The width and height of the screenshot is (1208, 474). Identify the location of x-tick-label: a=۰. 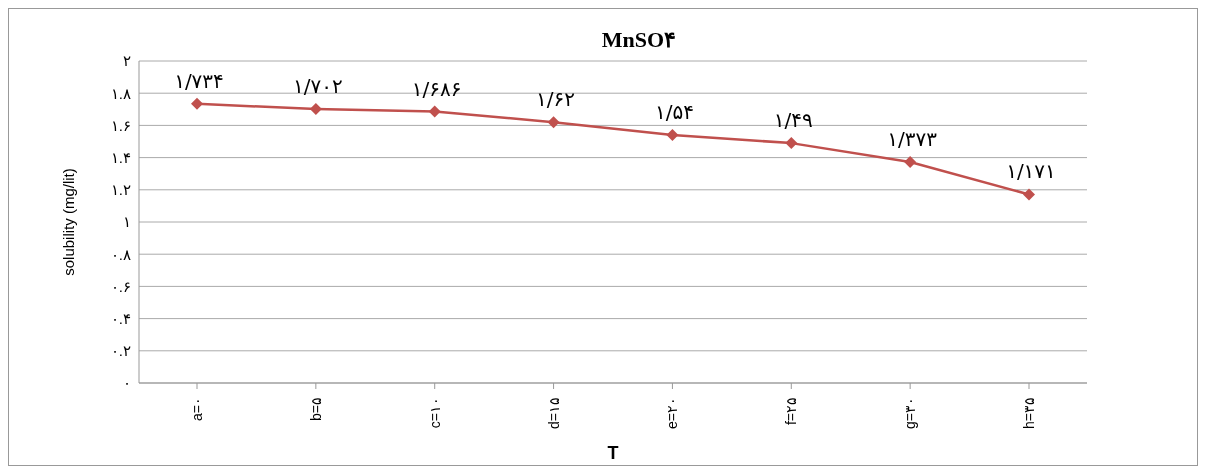
(197, 409).